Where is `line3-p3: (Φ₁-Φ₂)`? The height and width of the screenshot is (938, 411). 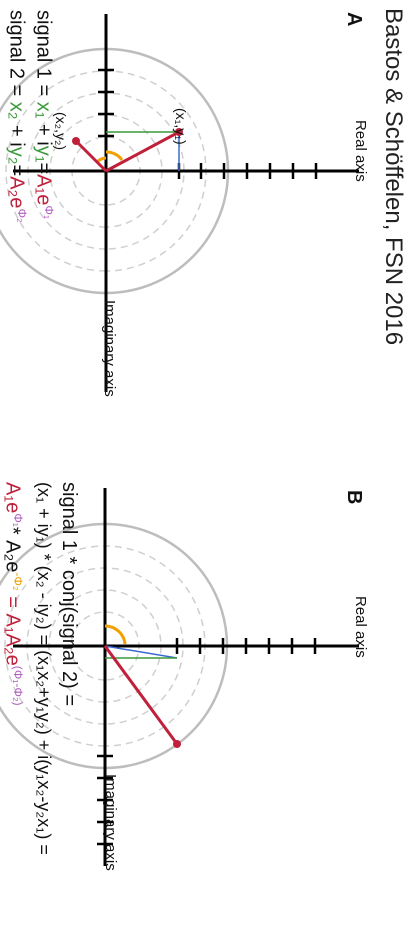 line3-p3: (Φ₁-Φ₂) is located at coordinates (18, 685).